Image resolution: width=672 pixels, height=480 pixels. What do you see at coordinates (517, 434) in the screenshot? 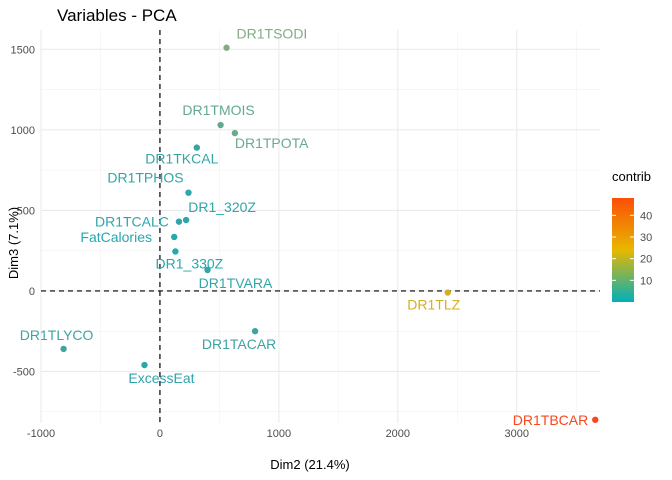
I see `x-tick-label: 3000` at bounding box center [517, 434].